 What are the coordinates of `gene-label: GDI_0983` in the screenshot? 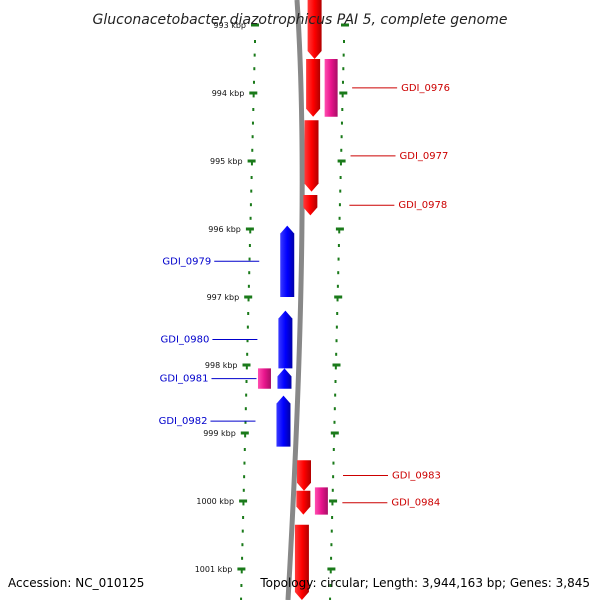 It's located at (416, 476).